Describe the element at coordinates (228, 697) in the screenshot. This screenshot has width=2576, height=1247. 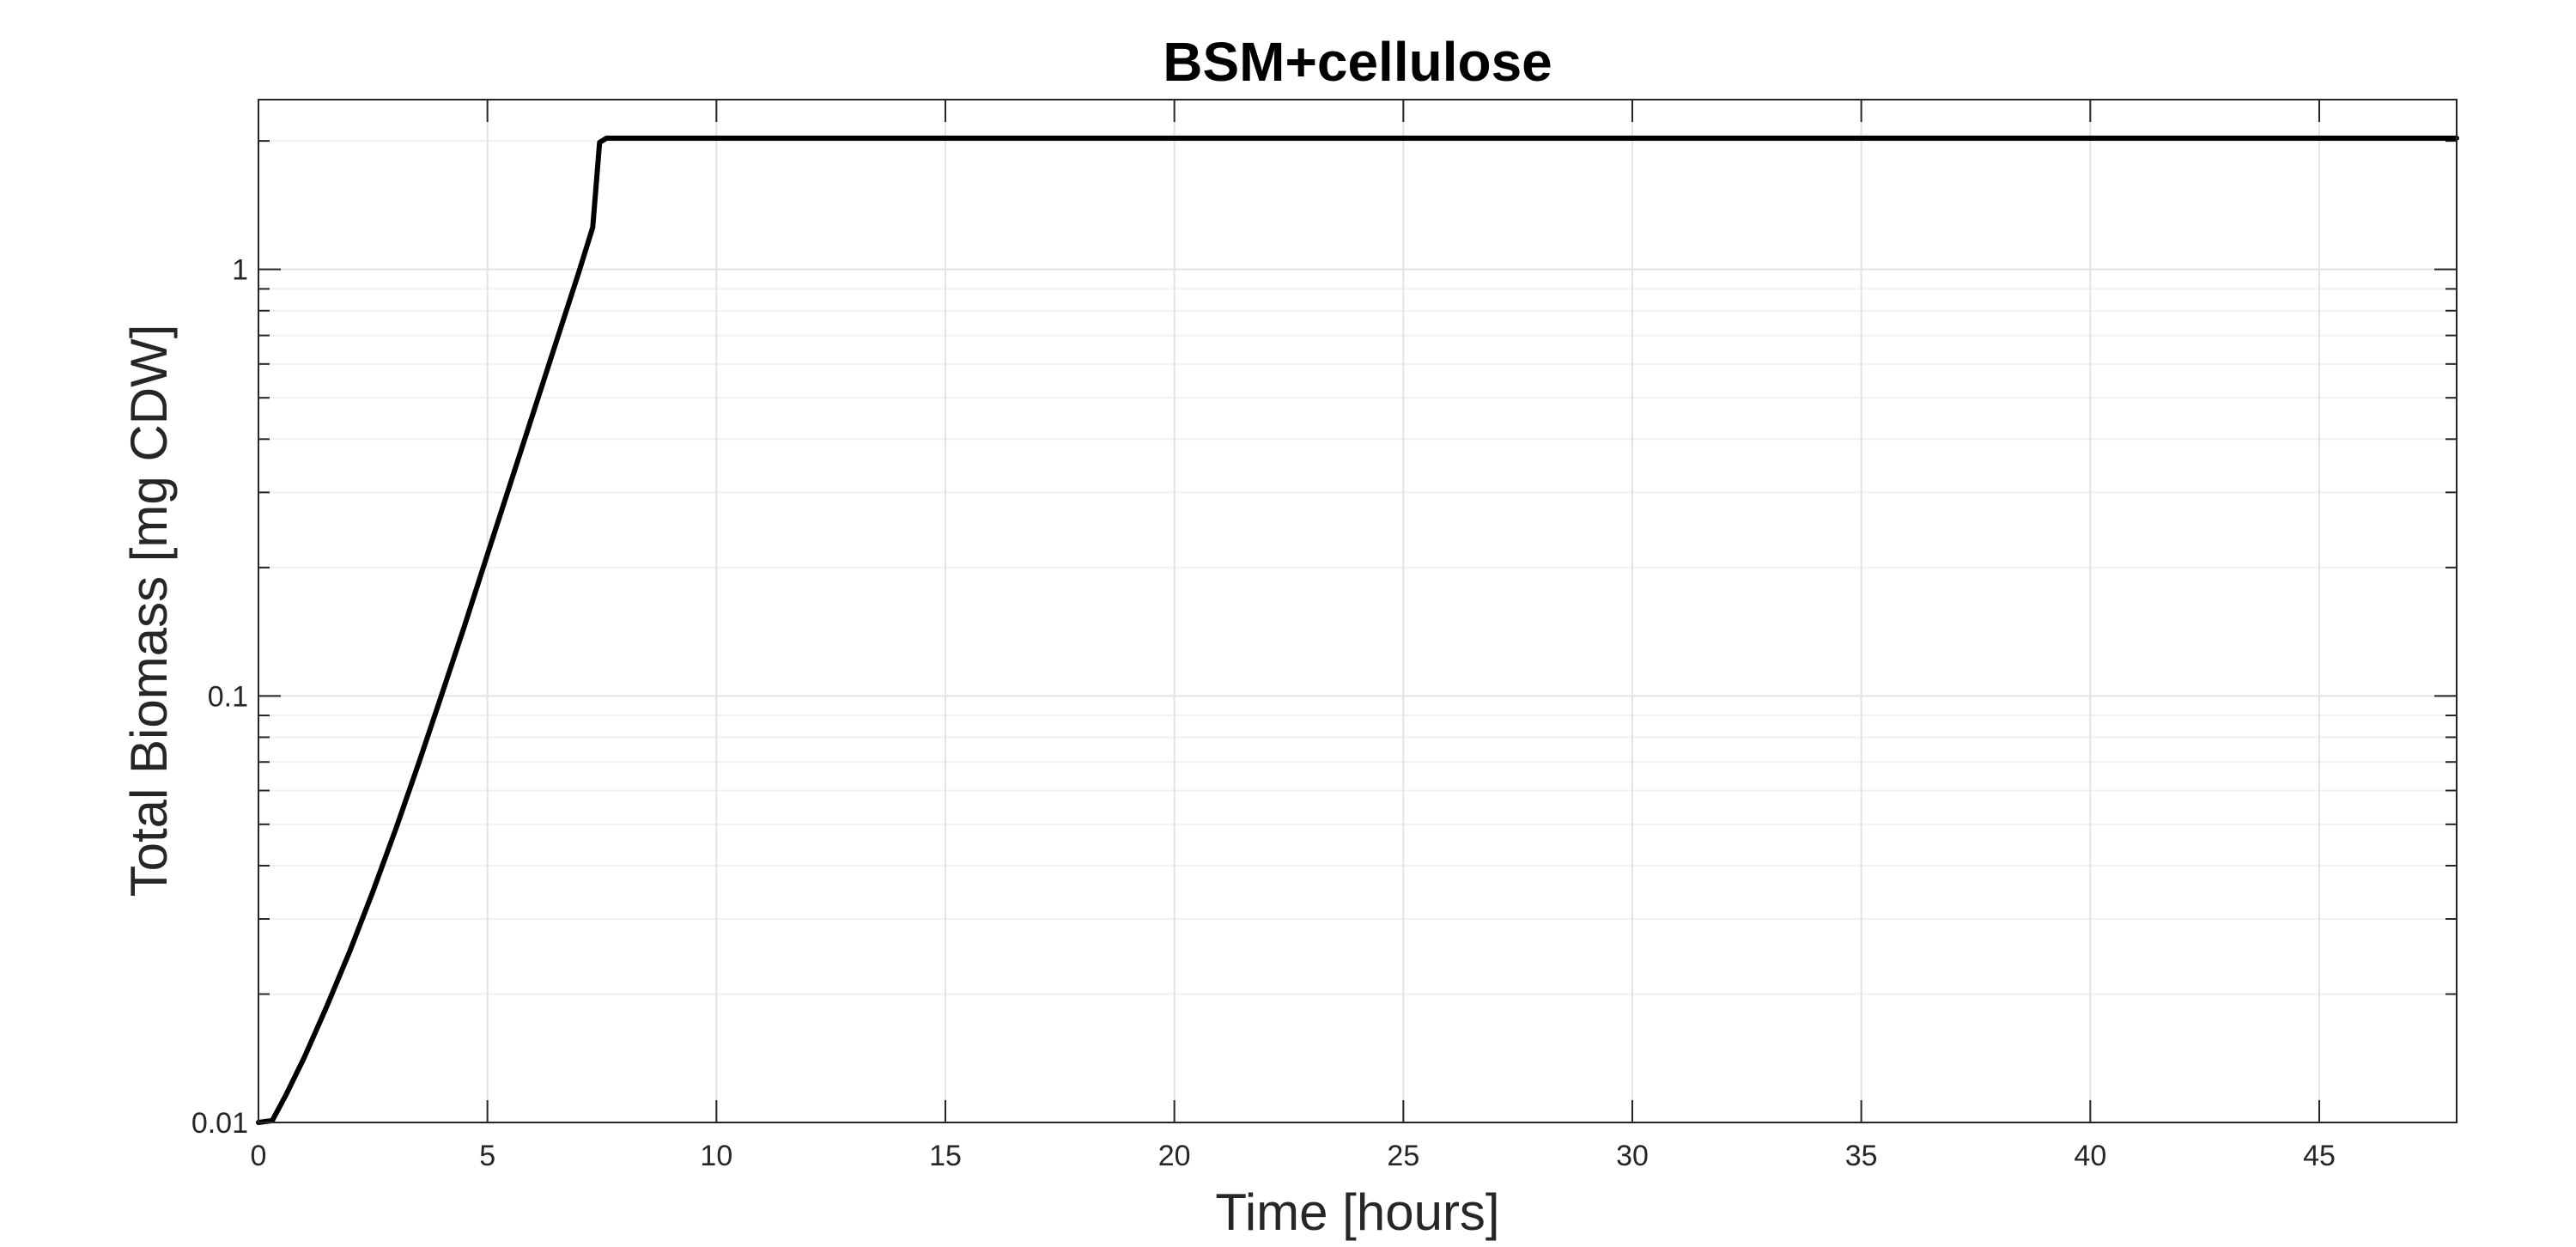
I see `y-tick-label: 0.1` at that location.